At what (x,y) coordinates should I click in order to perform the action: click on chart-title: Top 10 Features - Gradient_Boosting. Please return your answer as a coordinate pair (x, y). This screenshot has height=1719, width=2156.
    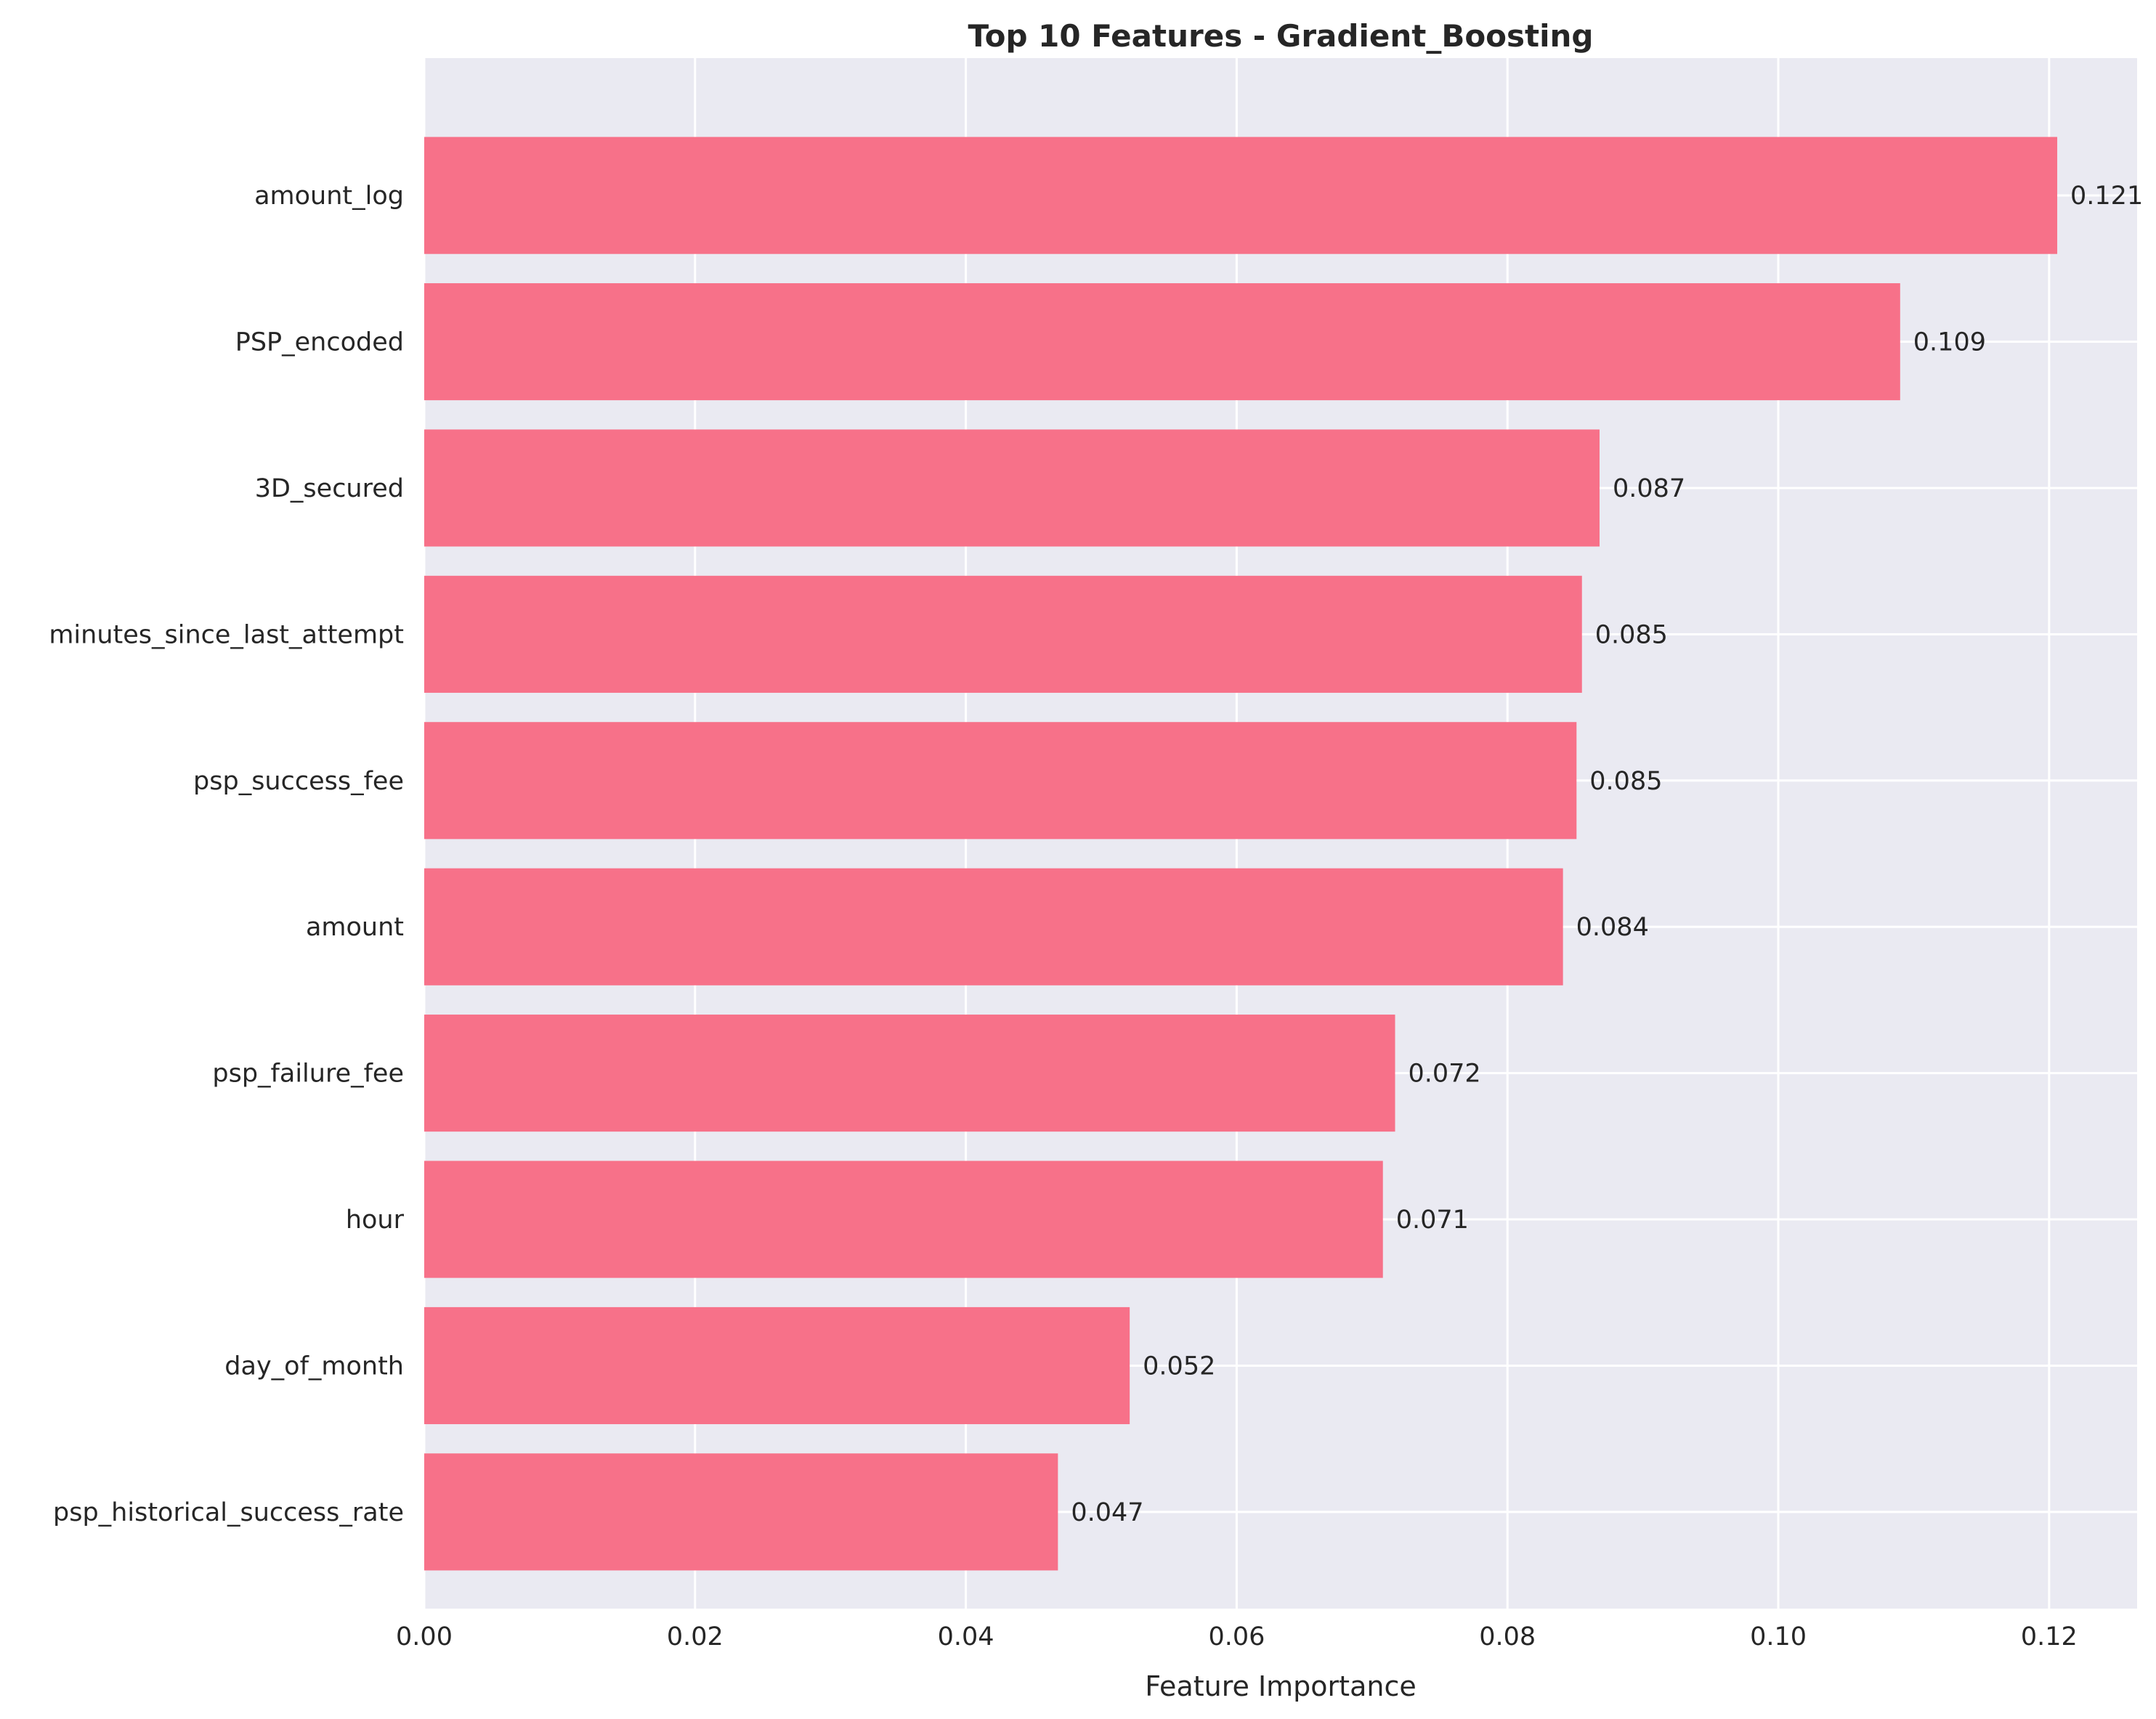
    Looking at the image, I should click on (1281, 36).